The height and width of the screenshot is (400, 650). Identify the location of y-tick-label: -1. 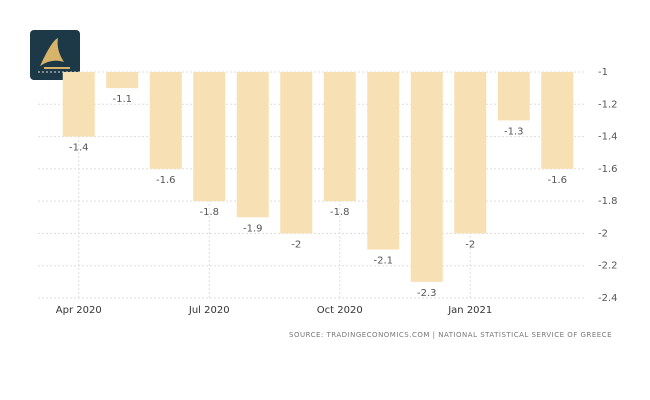
(603, 72).